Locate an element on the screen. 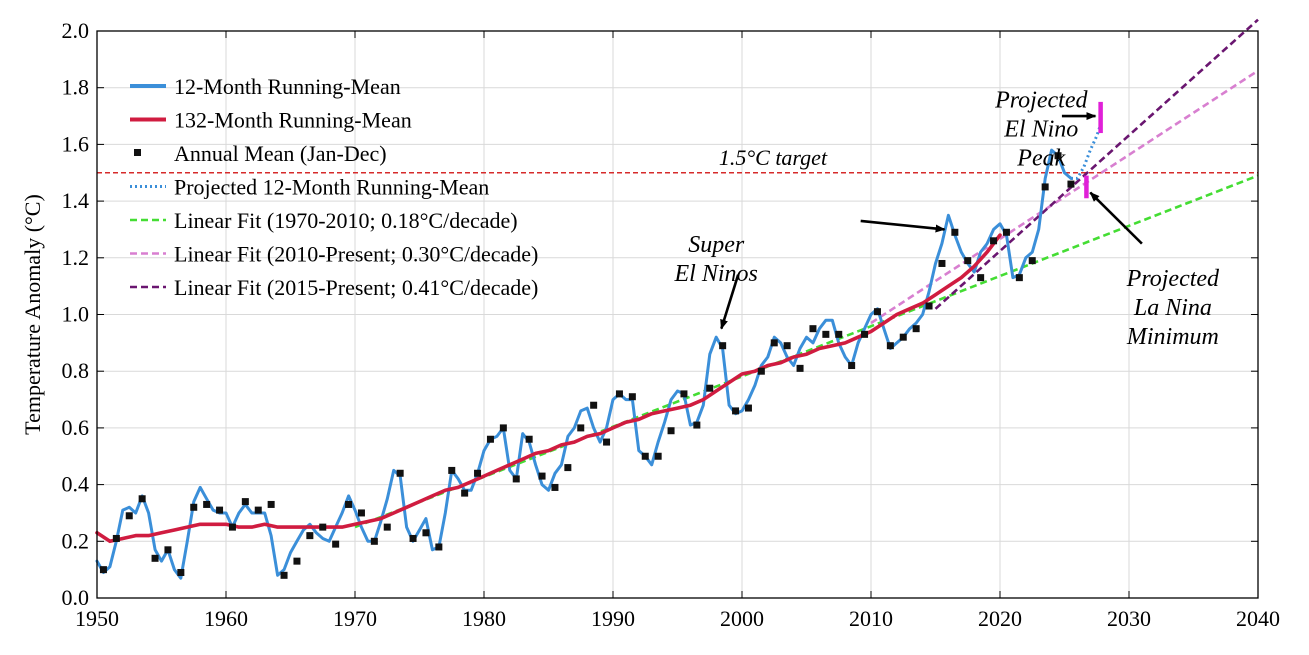 Image resolution: width=1309 pixels, height=655 pixels. x-tick-label: 1960 is located at coordinates (226, 618).